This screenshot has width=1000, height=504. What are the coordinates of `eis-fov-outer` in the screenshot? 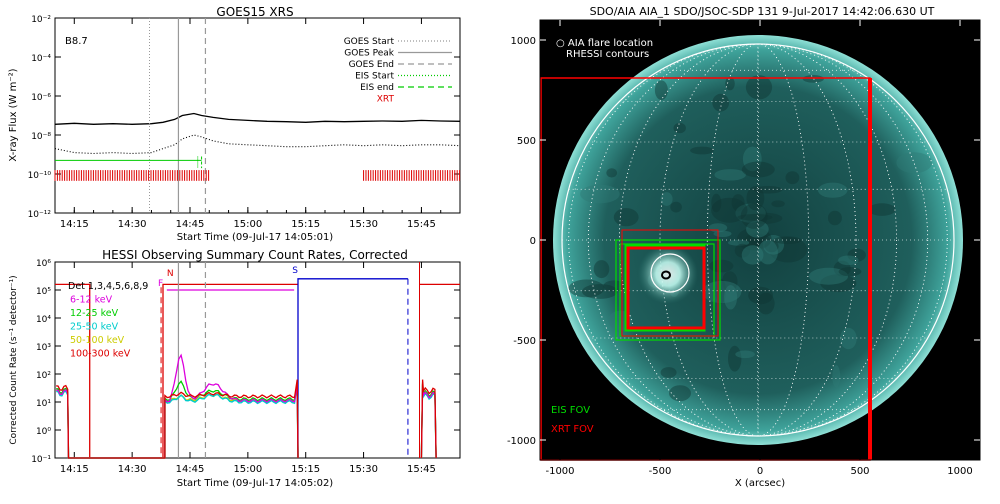 It's located at (668, 290).